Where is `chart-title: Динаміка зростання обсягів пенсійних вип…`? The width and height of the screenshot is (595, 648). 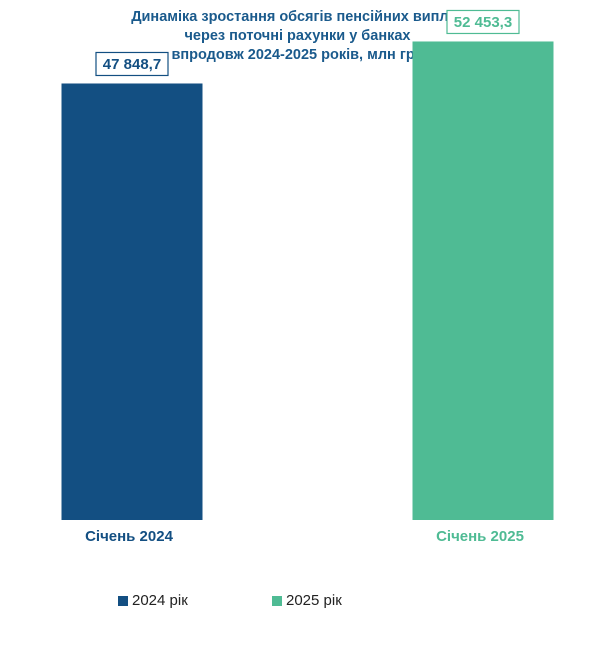 chart-title: Динаміка зростання обсягів пенсійних вип… is located at coordinates (297, 36).